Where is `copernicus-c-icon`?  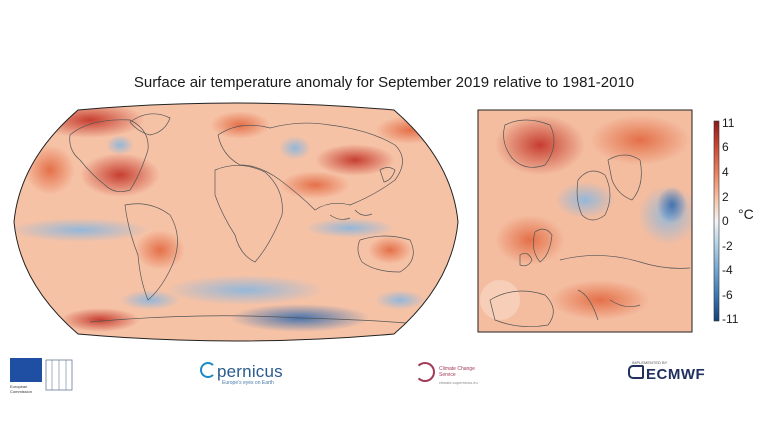 copernicus-c-icon is located at coordinates (208, 370).